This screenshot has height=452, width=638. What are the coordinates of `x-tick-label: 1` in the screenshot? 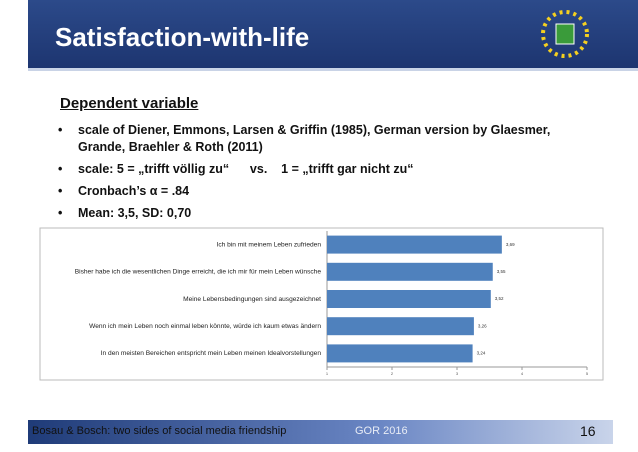 It's located at (327, 373).